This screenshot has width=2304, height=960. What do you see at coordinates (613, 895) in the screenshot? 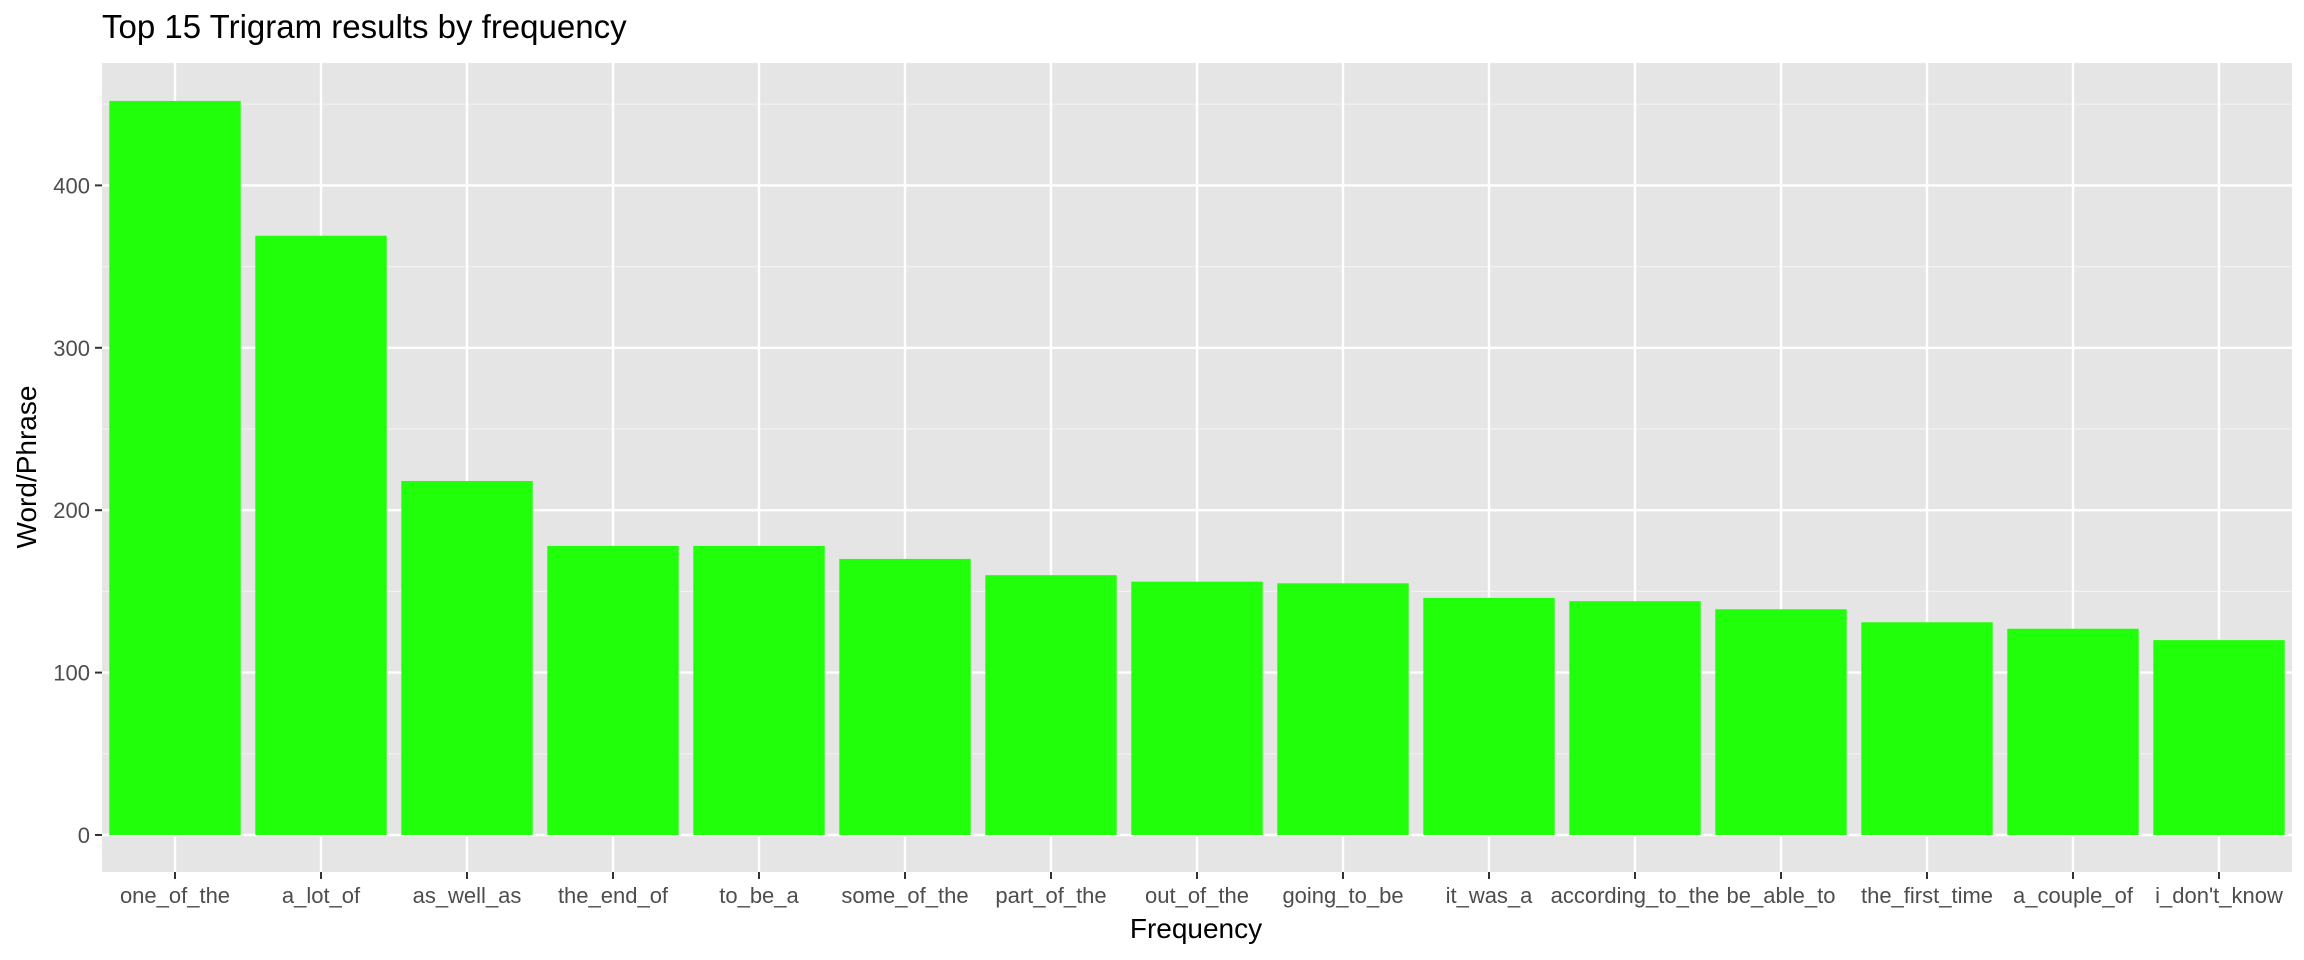
I see `x-tick-label: the_end_of` at bounding box center [613, 895].